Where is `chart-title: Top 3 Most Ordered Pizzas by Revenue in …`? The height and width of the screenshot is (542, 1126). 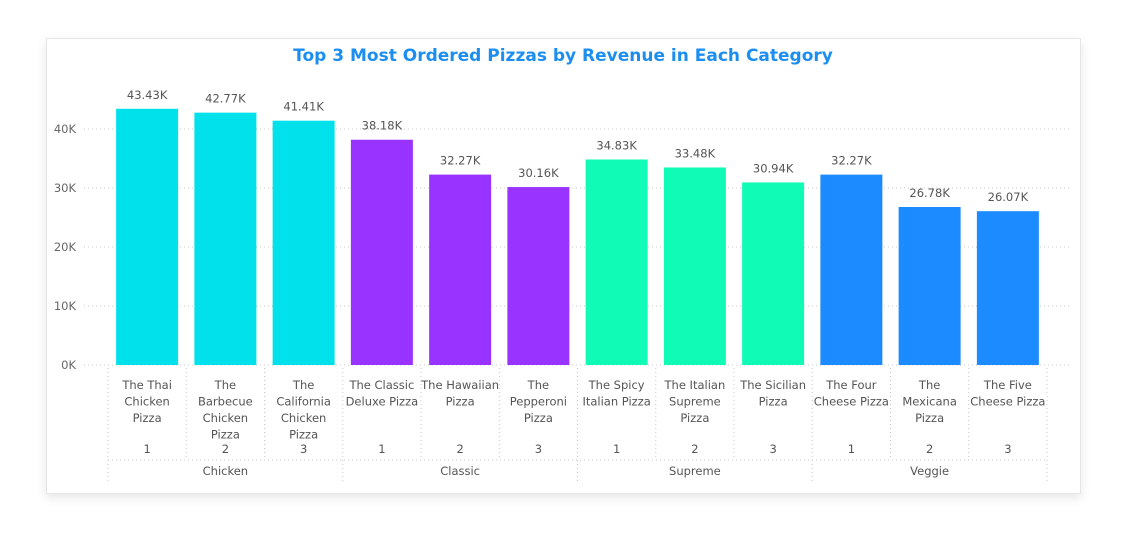
chart-title: Top 3 Most Ordered Pizzas by Revenue in … is located at coordinates (563, 56).